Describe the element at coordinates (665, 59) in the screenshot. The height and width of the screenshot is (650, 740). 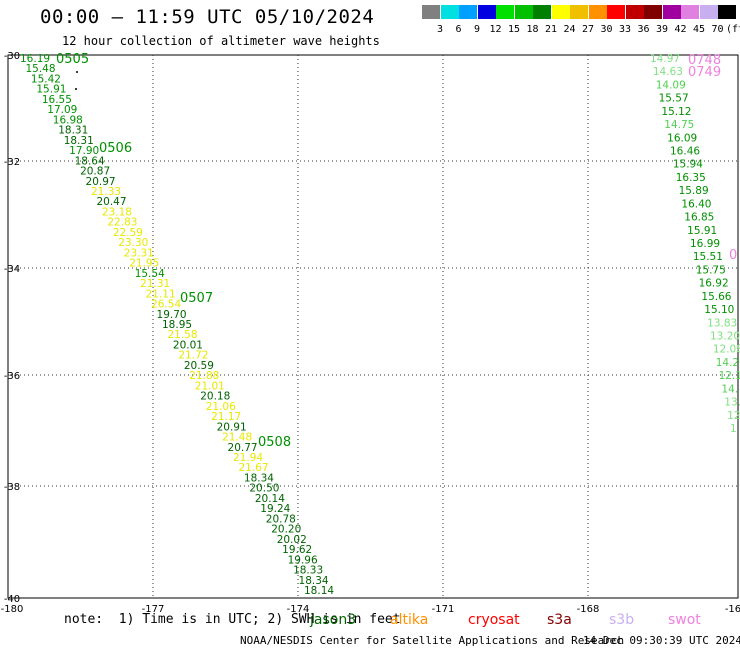
I see `wave-height-reading: 14.97` at that location.